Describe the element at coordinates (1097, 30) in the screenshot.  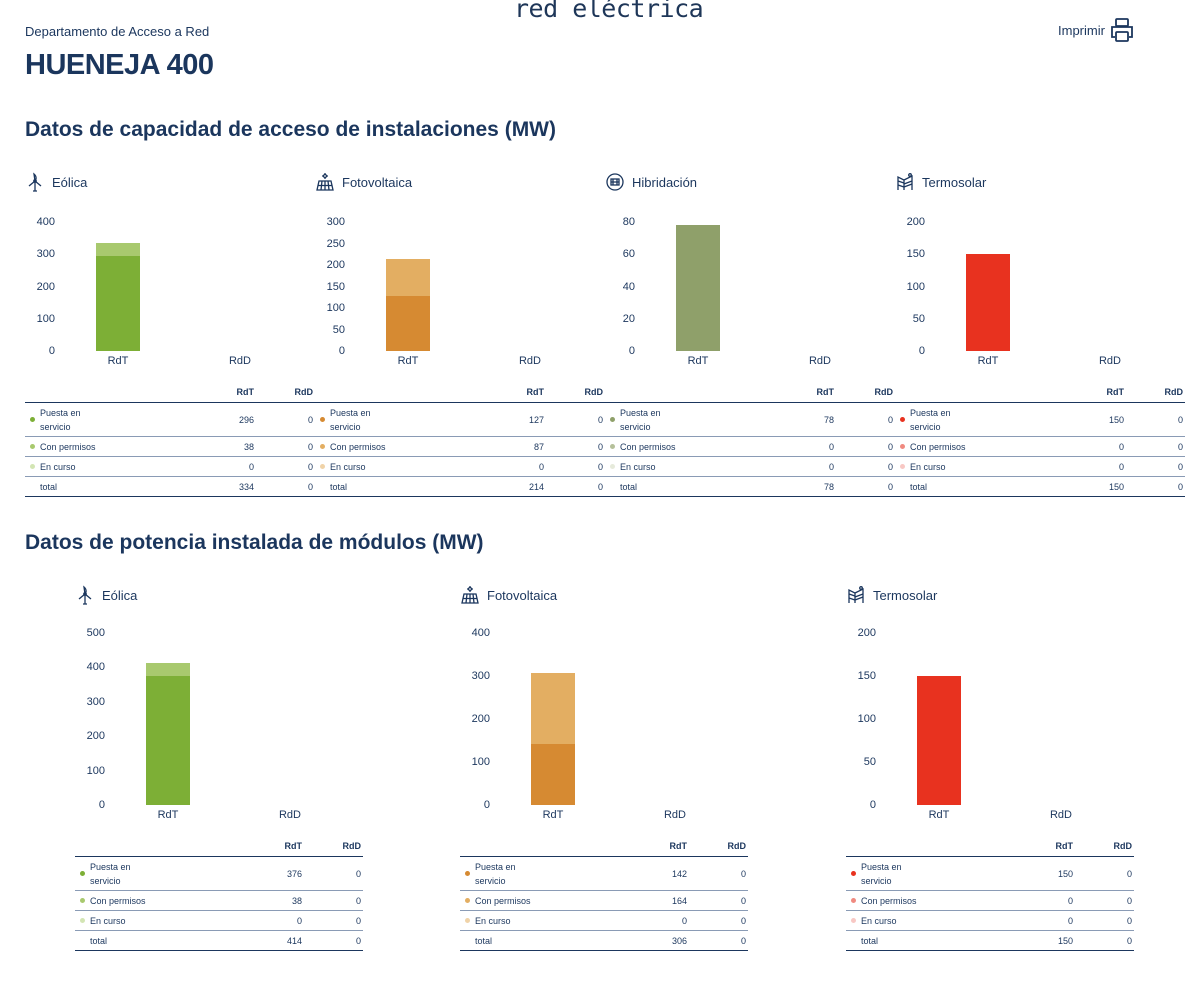
I see `print-button: Imprimir` at that location.